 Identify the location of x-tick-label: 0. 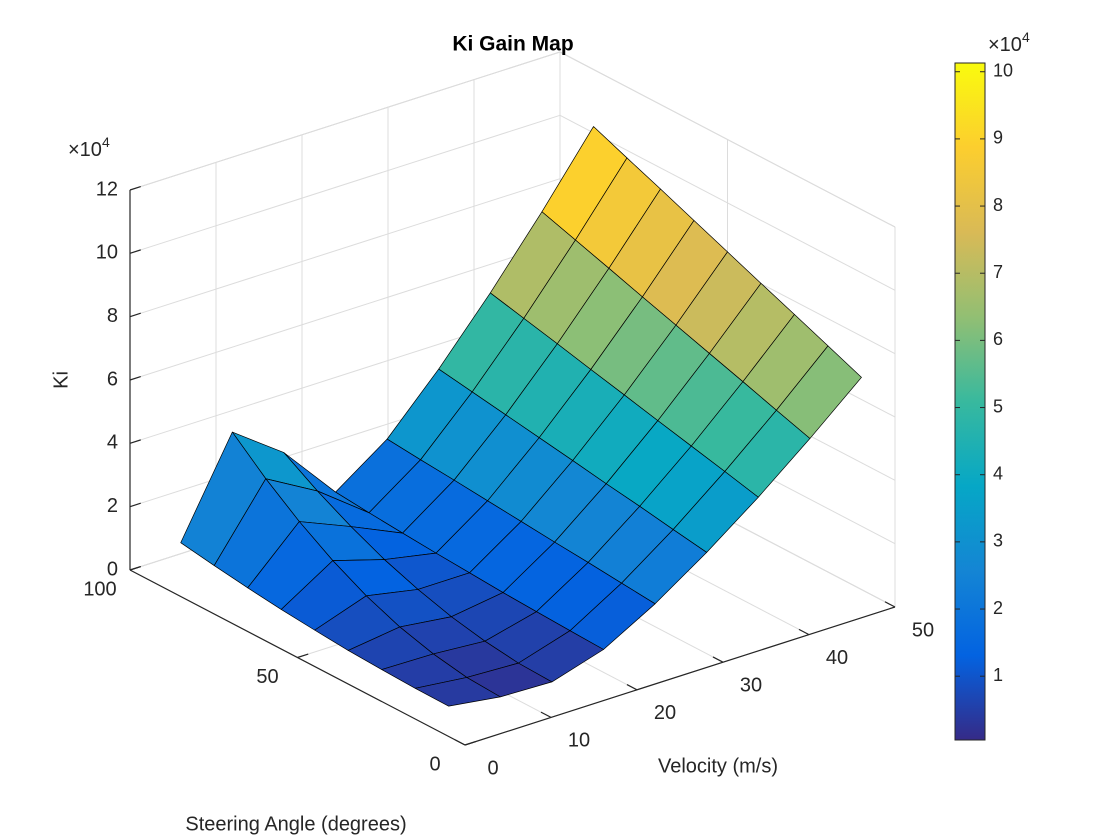
(492, 768).